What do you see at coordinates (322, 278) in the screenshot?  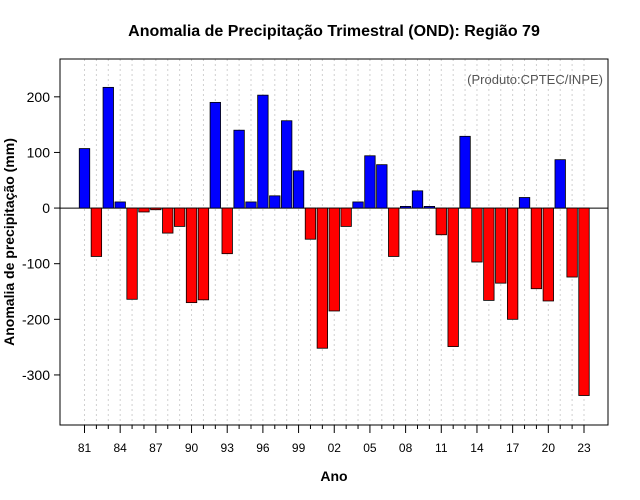 I see `bar-2001` at bounding box center [322, 278].